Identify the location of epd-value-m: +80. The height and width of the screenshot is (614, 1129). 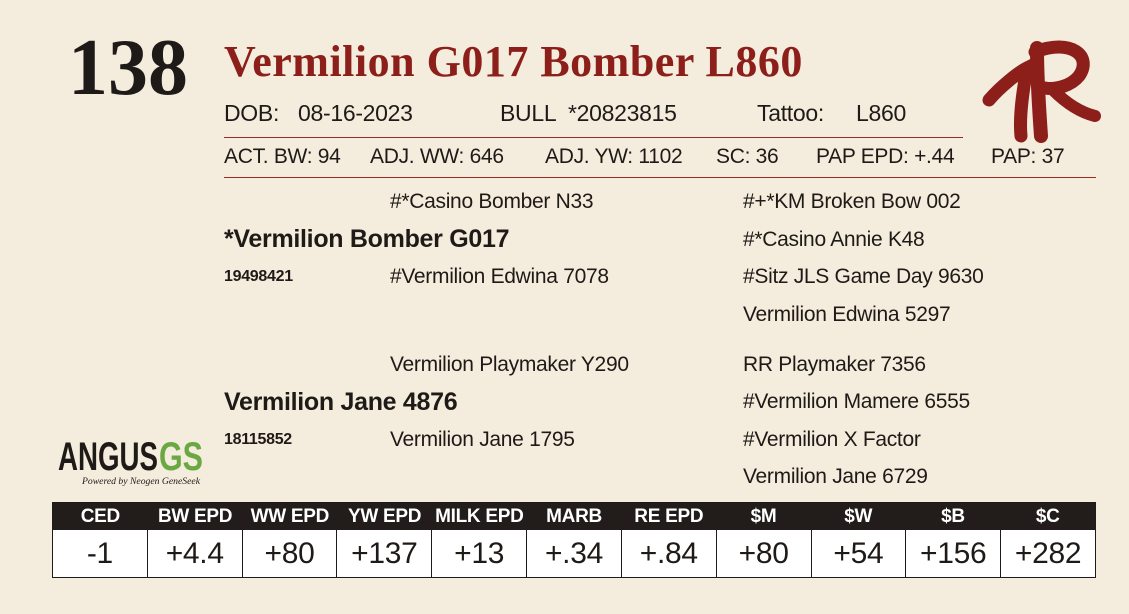
(763, 553).